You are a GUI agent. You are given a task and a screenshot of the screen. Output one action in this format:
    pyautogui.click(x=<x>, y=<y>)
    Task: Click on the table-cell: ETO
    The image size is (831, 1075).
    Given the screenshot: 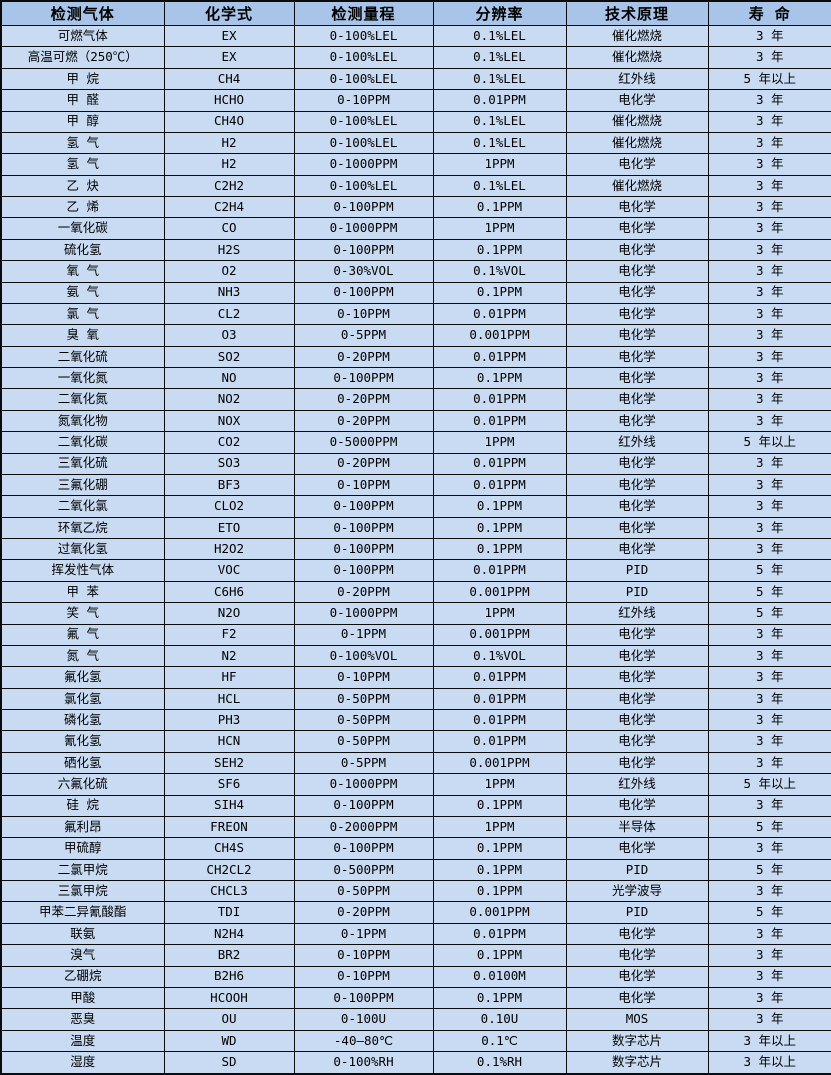 What is the action you would take?
    pyautogui.click(x=229, y=528)
    